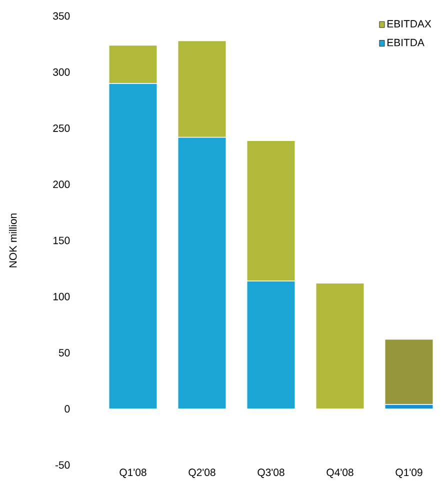 The width and height of the screenshot is (441, 500). I want to click on x-tick-label: Q1'09, so click(409, 473).